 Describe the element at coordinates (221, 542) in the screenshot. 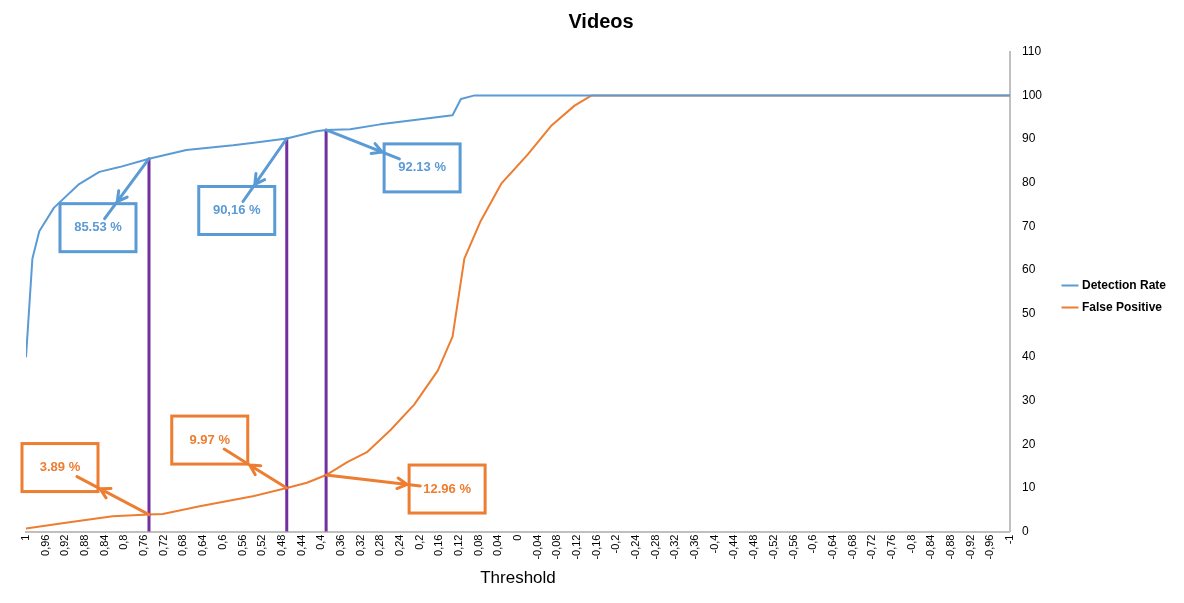

I see `x-tick-label: 0,6` at that location.